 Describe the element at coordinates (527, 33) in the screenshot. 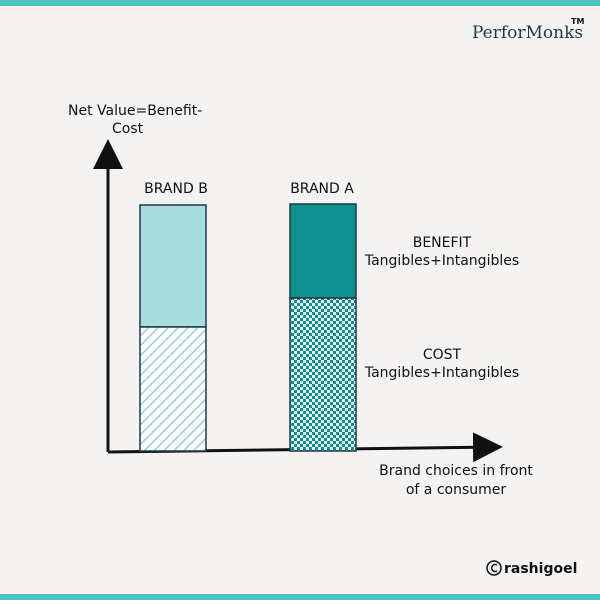

I see `logo: PerforMonks` at that location.